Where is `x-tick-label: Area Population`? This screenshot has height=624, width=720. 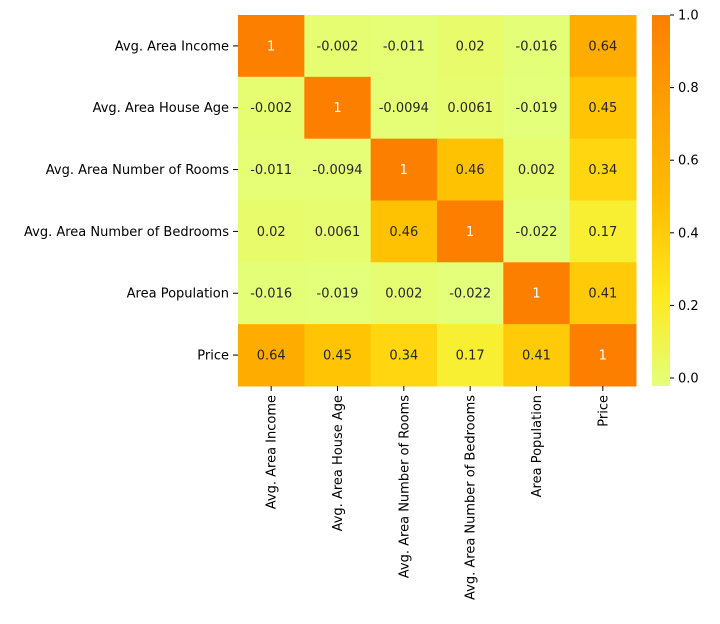
x-tick-label: Area Population is located at coordinates (537, 446).